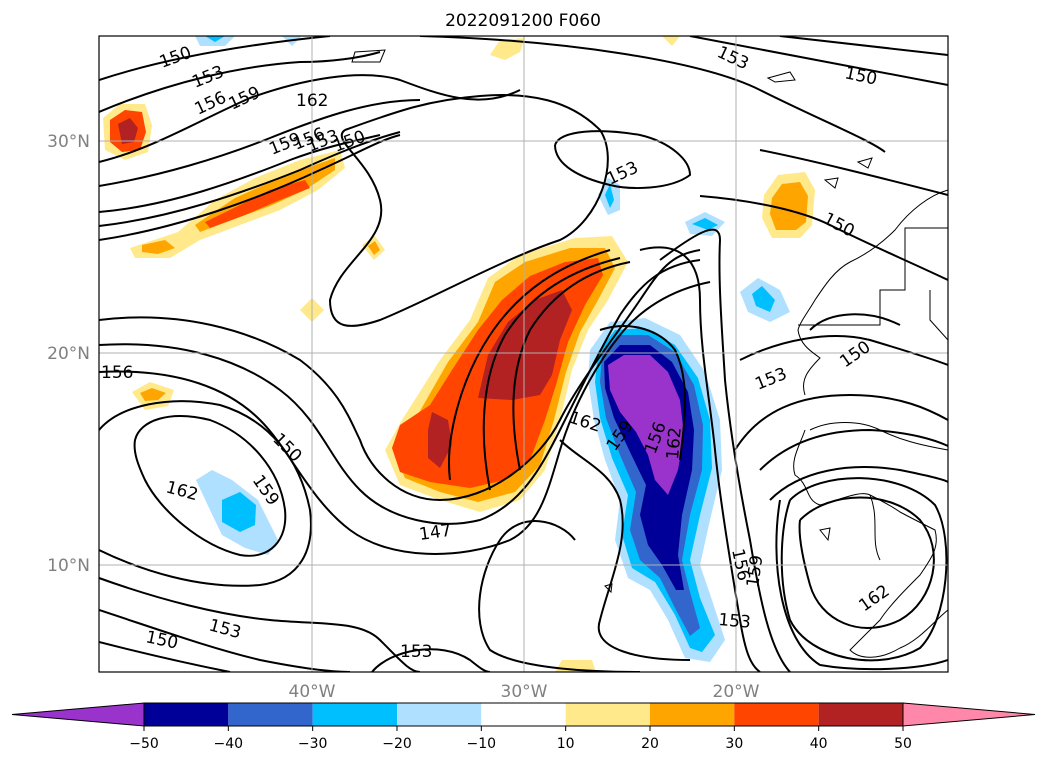 This screenshot has height=765, width=1047. I want to click on colorbar-tick-label: 30, so click(734, 744).